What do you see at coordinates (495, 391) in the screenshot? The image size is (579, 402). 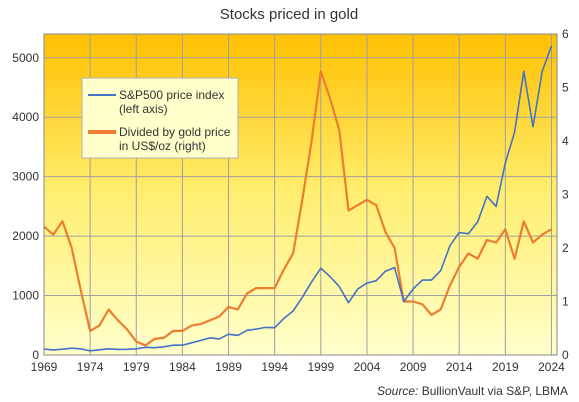 I see `source-text: BullionVault via S&P, LBMA` at bounding box center [495, 391].